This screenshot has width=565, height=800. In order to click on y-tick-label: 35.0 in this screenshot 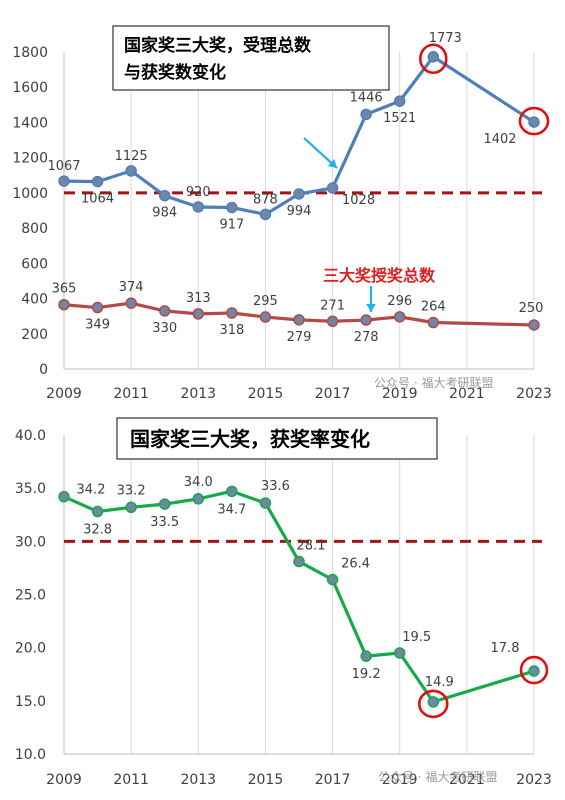, I will do `click(30, 489)`.